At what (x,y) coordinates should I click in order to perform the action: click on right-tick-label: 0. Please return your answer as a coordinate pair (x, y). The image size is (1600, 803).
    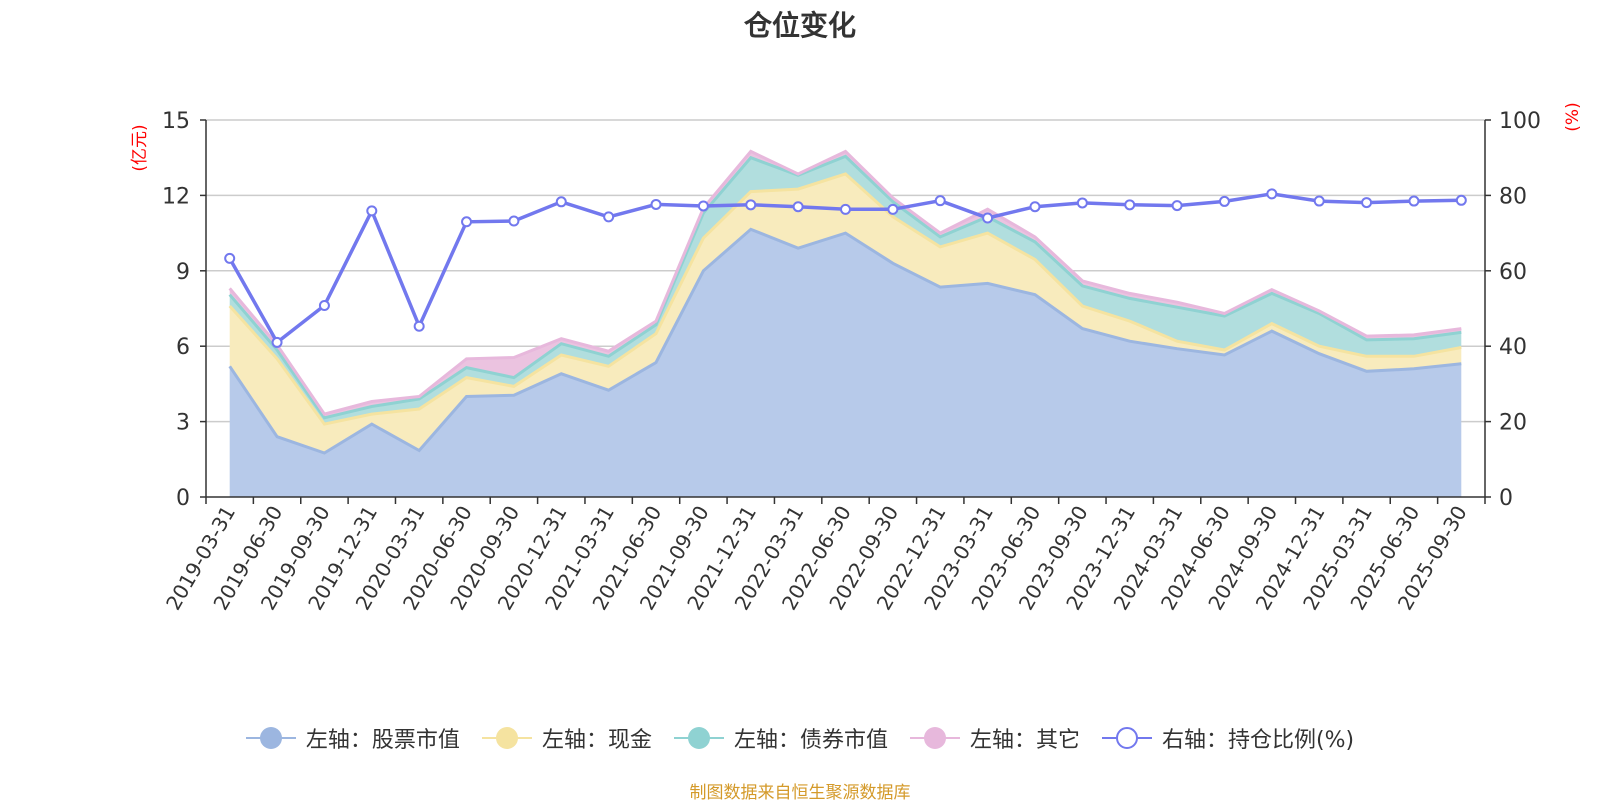
    Looking at the image, I should click on (1506, 498).